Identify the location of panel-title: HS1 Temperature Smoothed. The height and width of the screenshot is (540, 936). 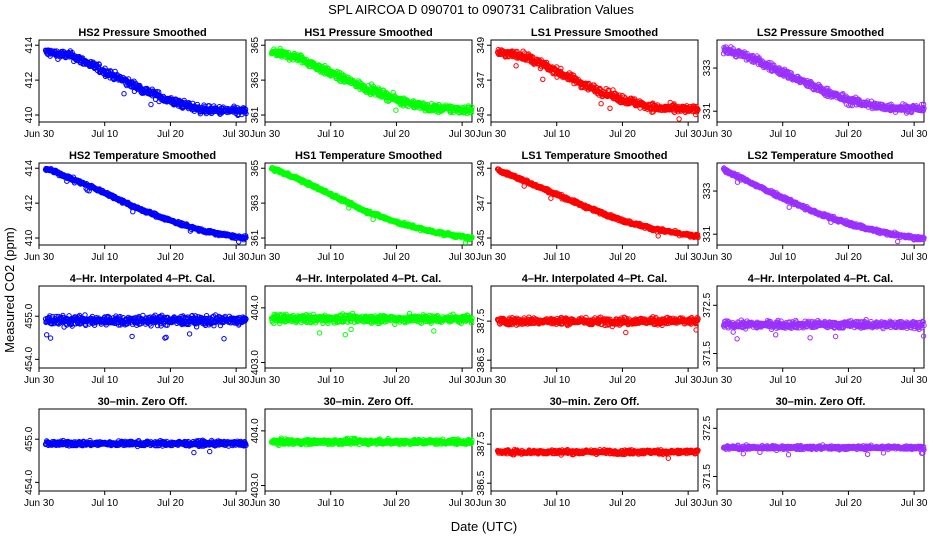
(368, 156).